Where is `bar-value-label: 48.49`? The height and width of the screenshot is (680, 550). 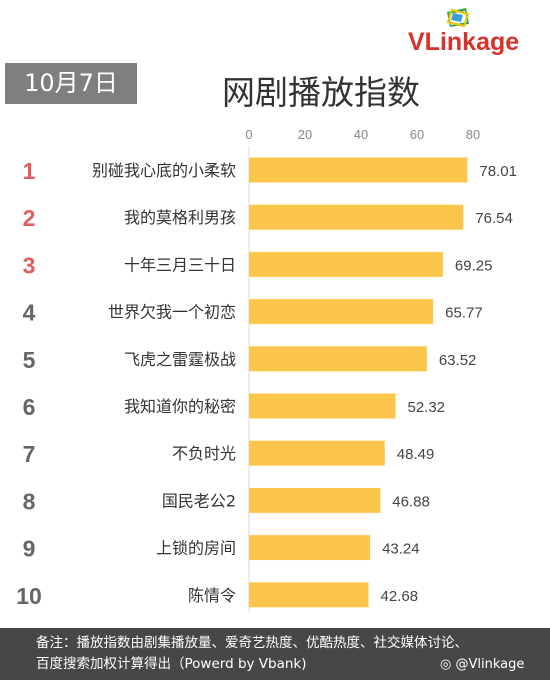
bar-value-label: 48.49 is located at coordinates (416, 454).